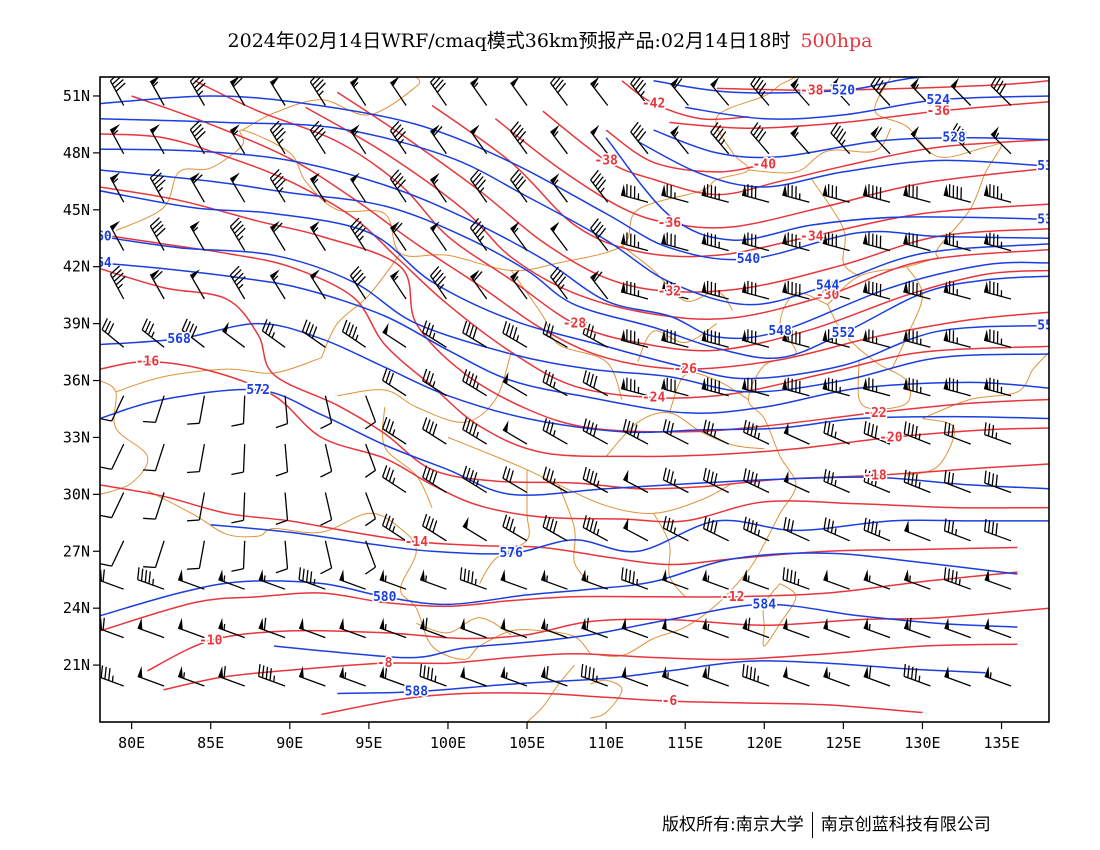  I want to click on temp-contour-label: -38, so click(606, 160).